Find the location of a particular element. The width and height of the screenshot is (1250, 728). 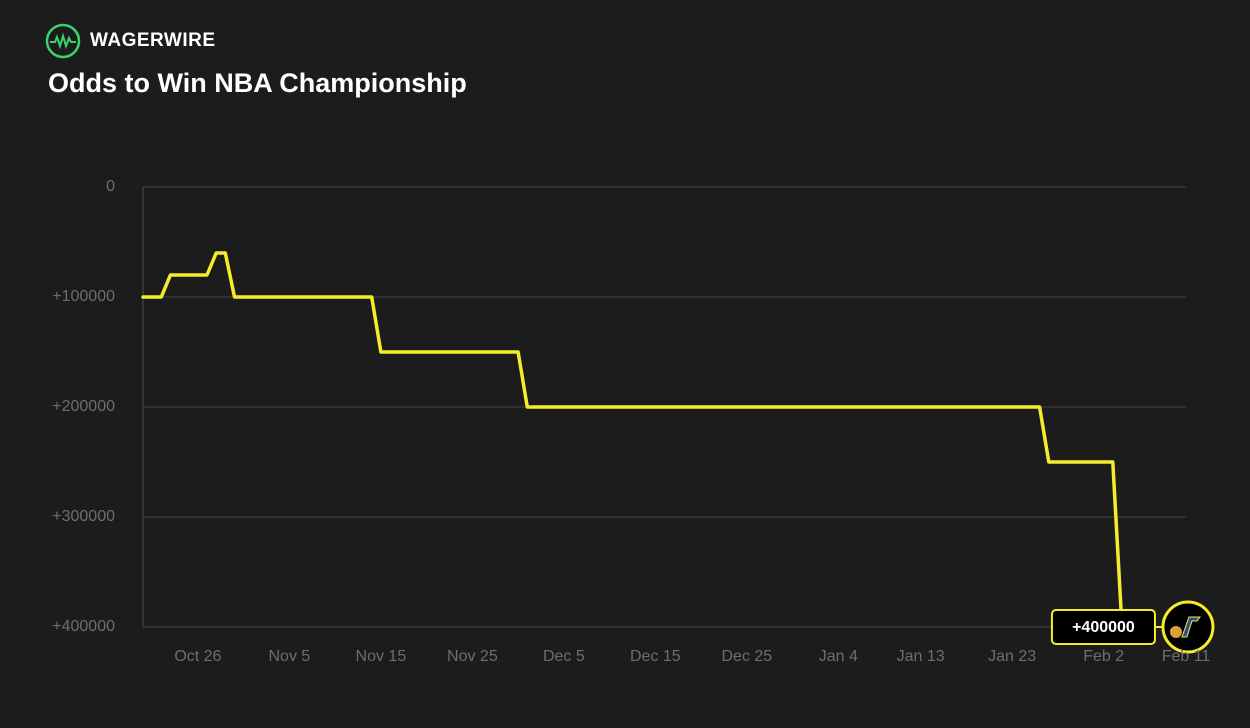

x-tick-label: Nov 5 is located at coordinates (289, 656).